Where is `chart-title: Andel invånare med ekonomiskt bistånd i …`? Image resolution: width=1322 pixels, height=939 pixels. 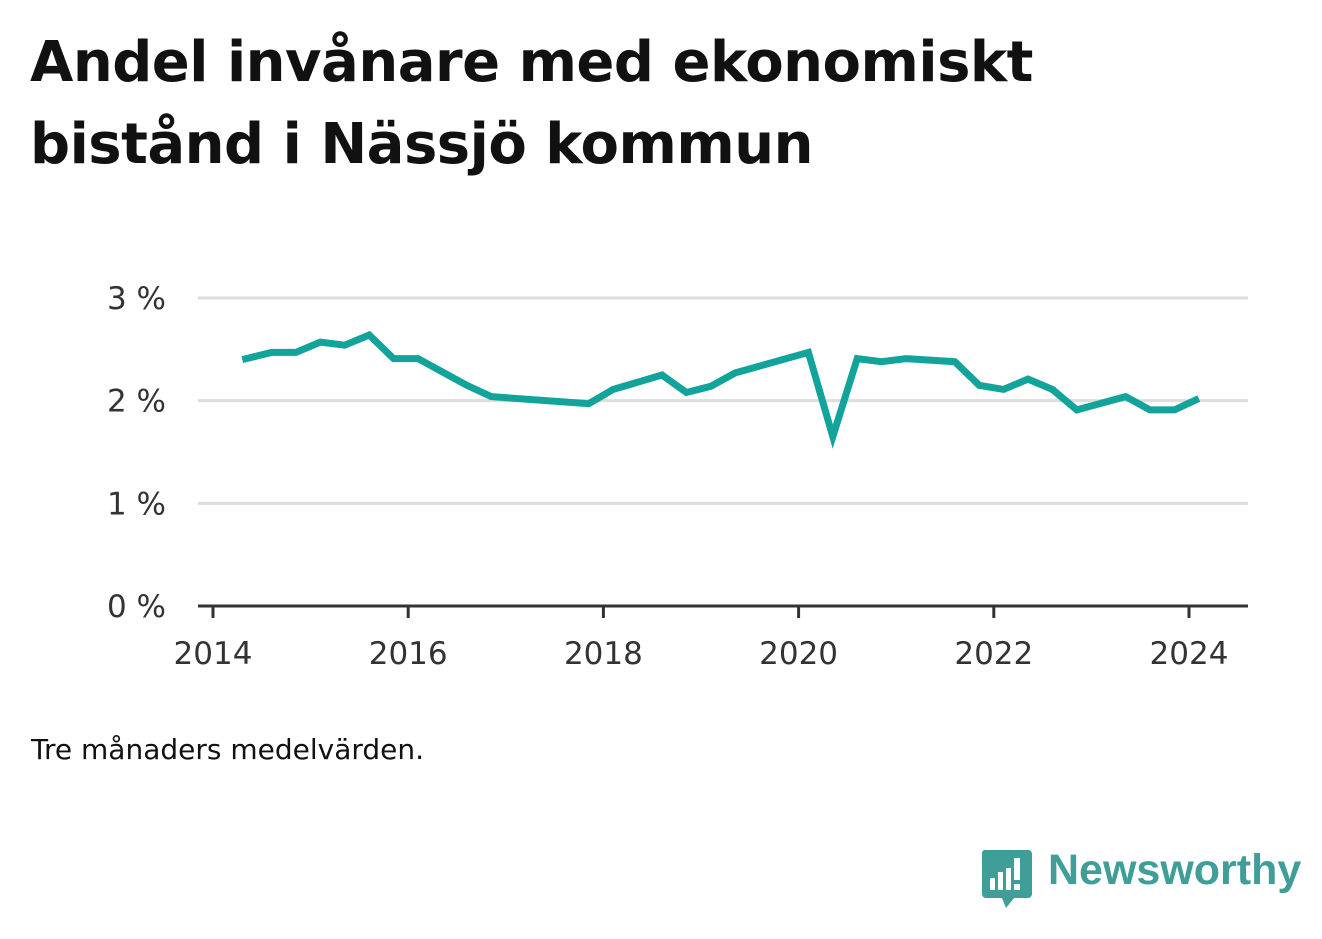
chart-title: Andel invånare med ekonomiskt bistånd i … is located at coordinates (531, 103).